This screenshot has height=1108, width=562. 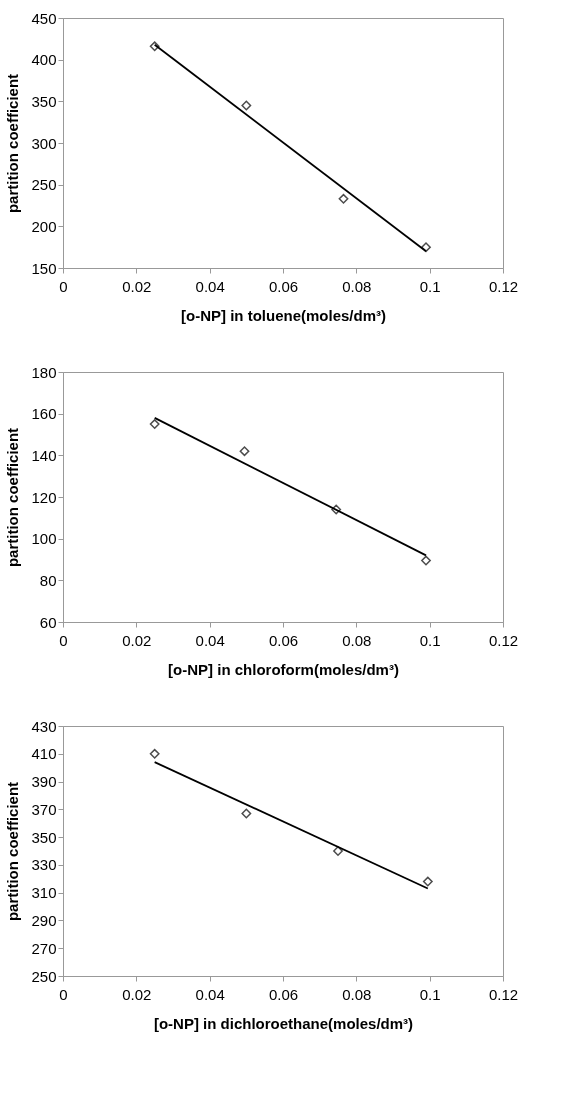 I want to click on y-tick-label: 450, so click(x=44, y=18).